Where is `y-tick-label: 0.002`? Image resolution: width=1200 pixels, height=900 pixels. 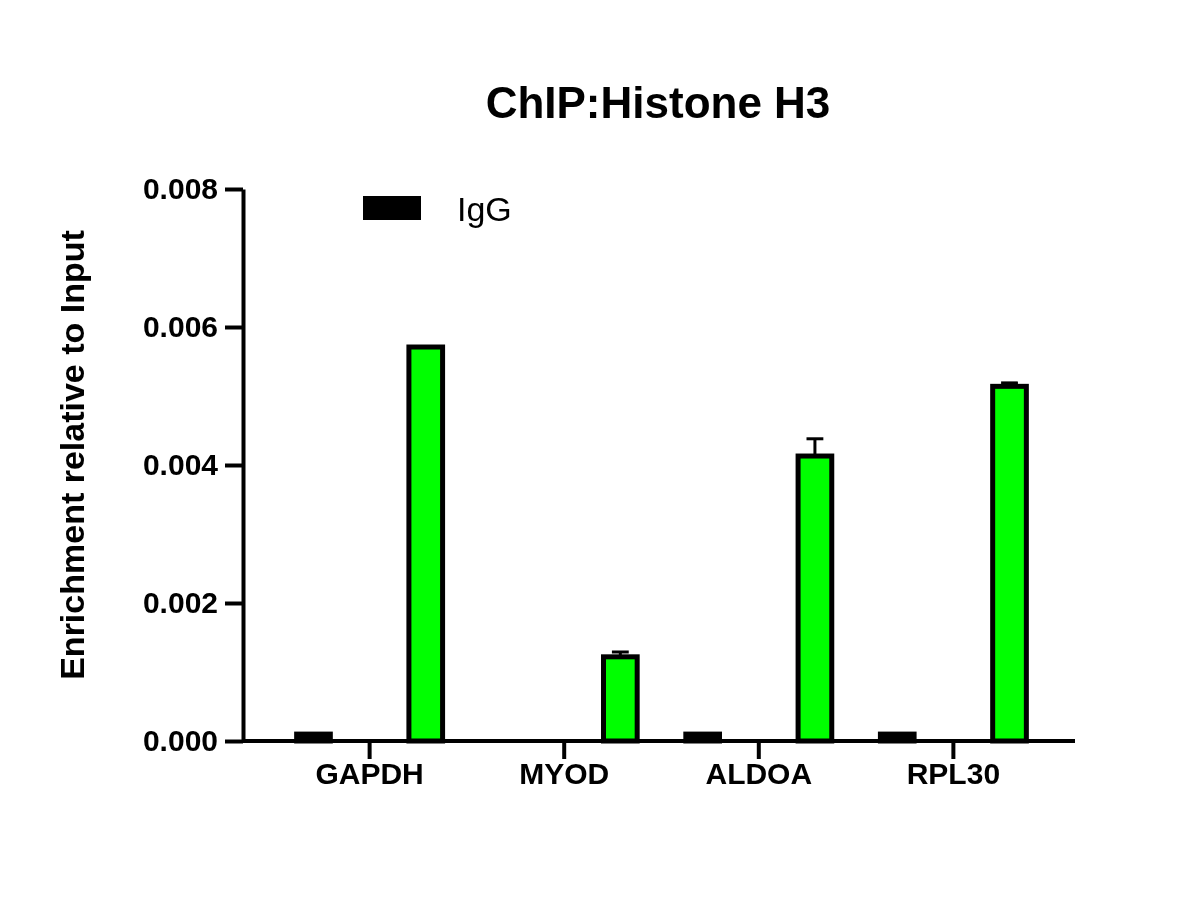
y-tick-label: 0.002 is located at coordinates (180, 603).